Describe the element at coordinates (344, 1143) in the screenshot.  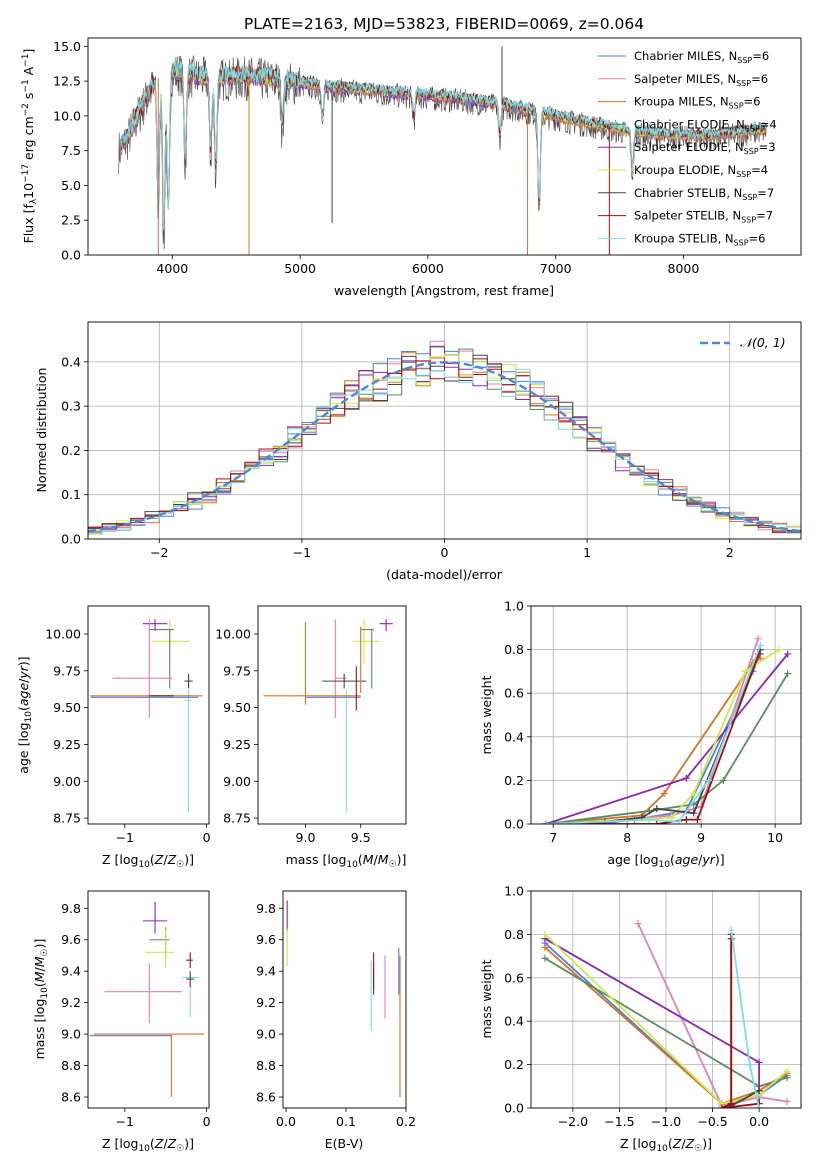
I see `x-axis-label: E(B-V)` at that location.